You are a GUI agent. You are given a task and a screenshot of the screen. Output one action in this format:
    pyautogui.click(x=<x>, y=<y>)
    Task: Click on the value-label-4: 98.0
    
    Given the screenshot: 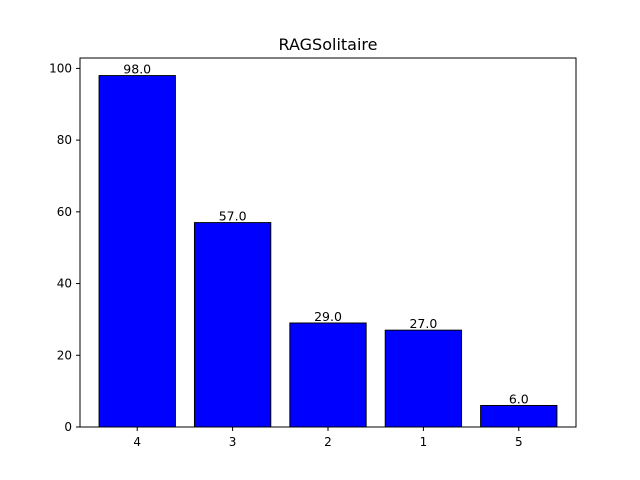 What is the action you would take?
    pyautogui.click(x=137, y=69)
    